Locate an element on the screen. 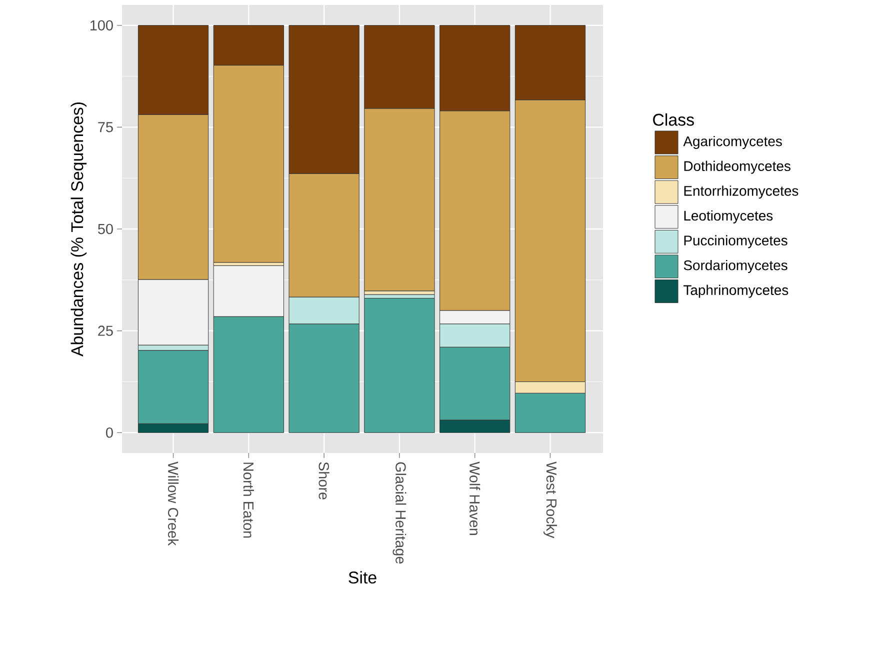 This screenshot has height=670, width=891. legend-title: Class is located at coordinates (673, 119).